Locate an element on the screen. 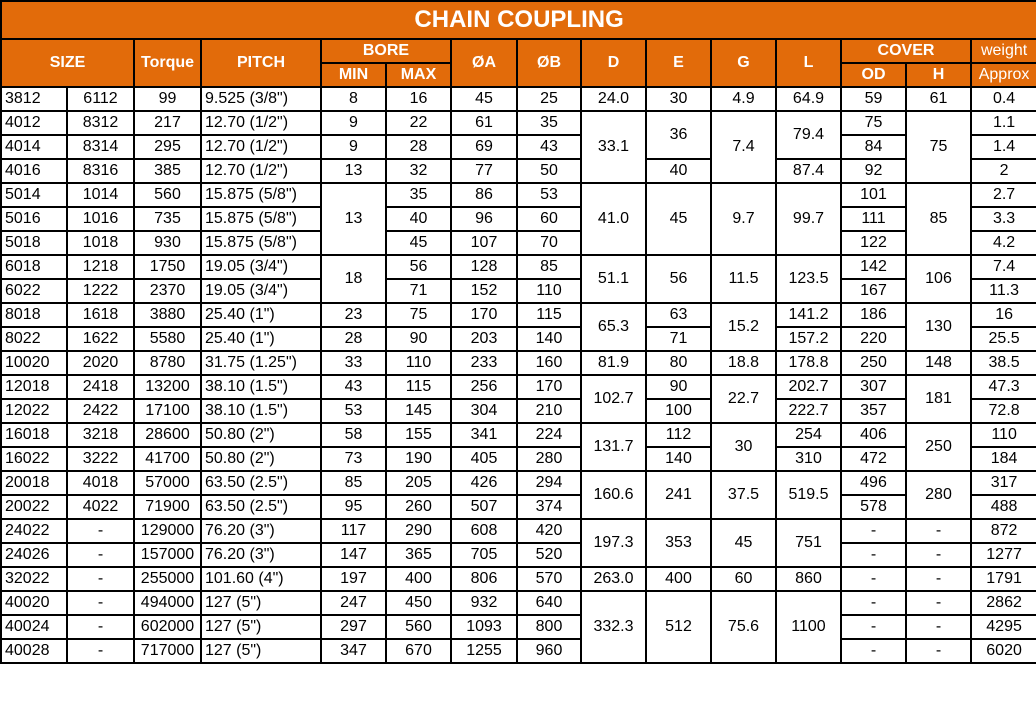 This screenshot has height=718, width=1036. cell-d: 332.3 is located at coordinates (613, 627).